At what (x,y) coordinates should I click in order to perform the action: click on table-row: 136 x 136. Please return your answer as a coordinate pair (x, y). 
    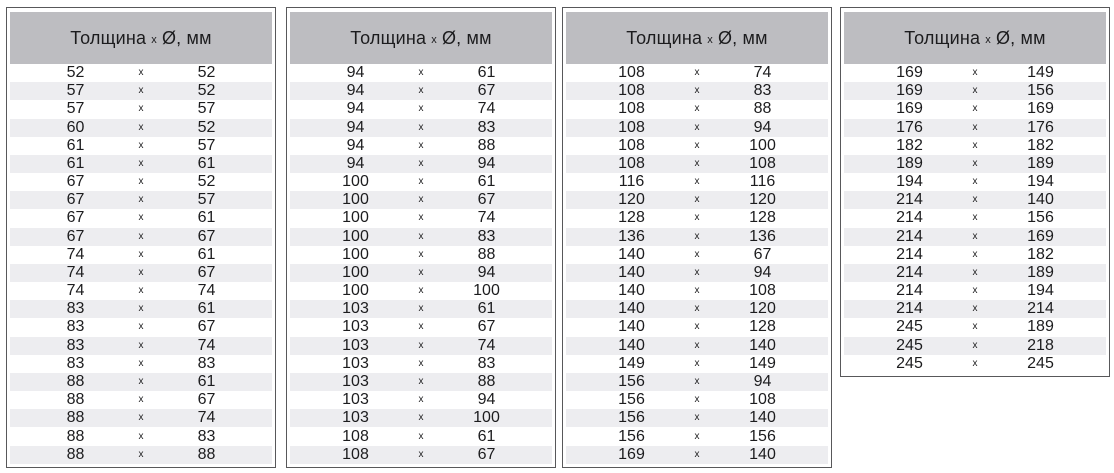
    Looking at the image, I should click on (697, 236).